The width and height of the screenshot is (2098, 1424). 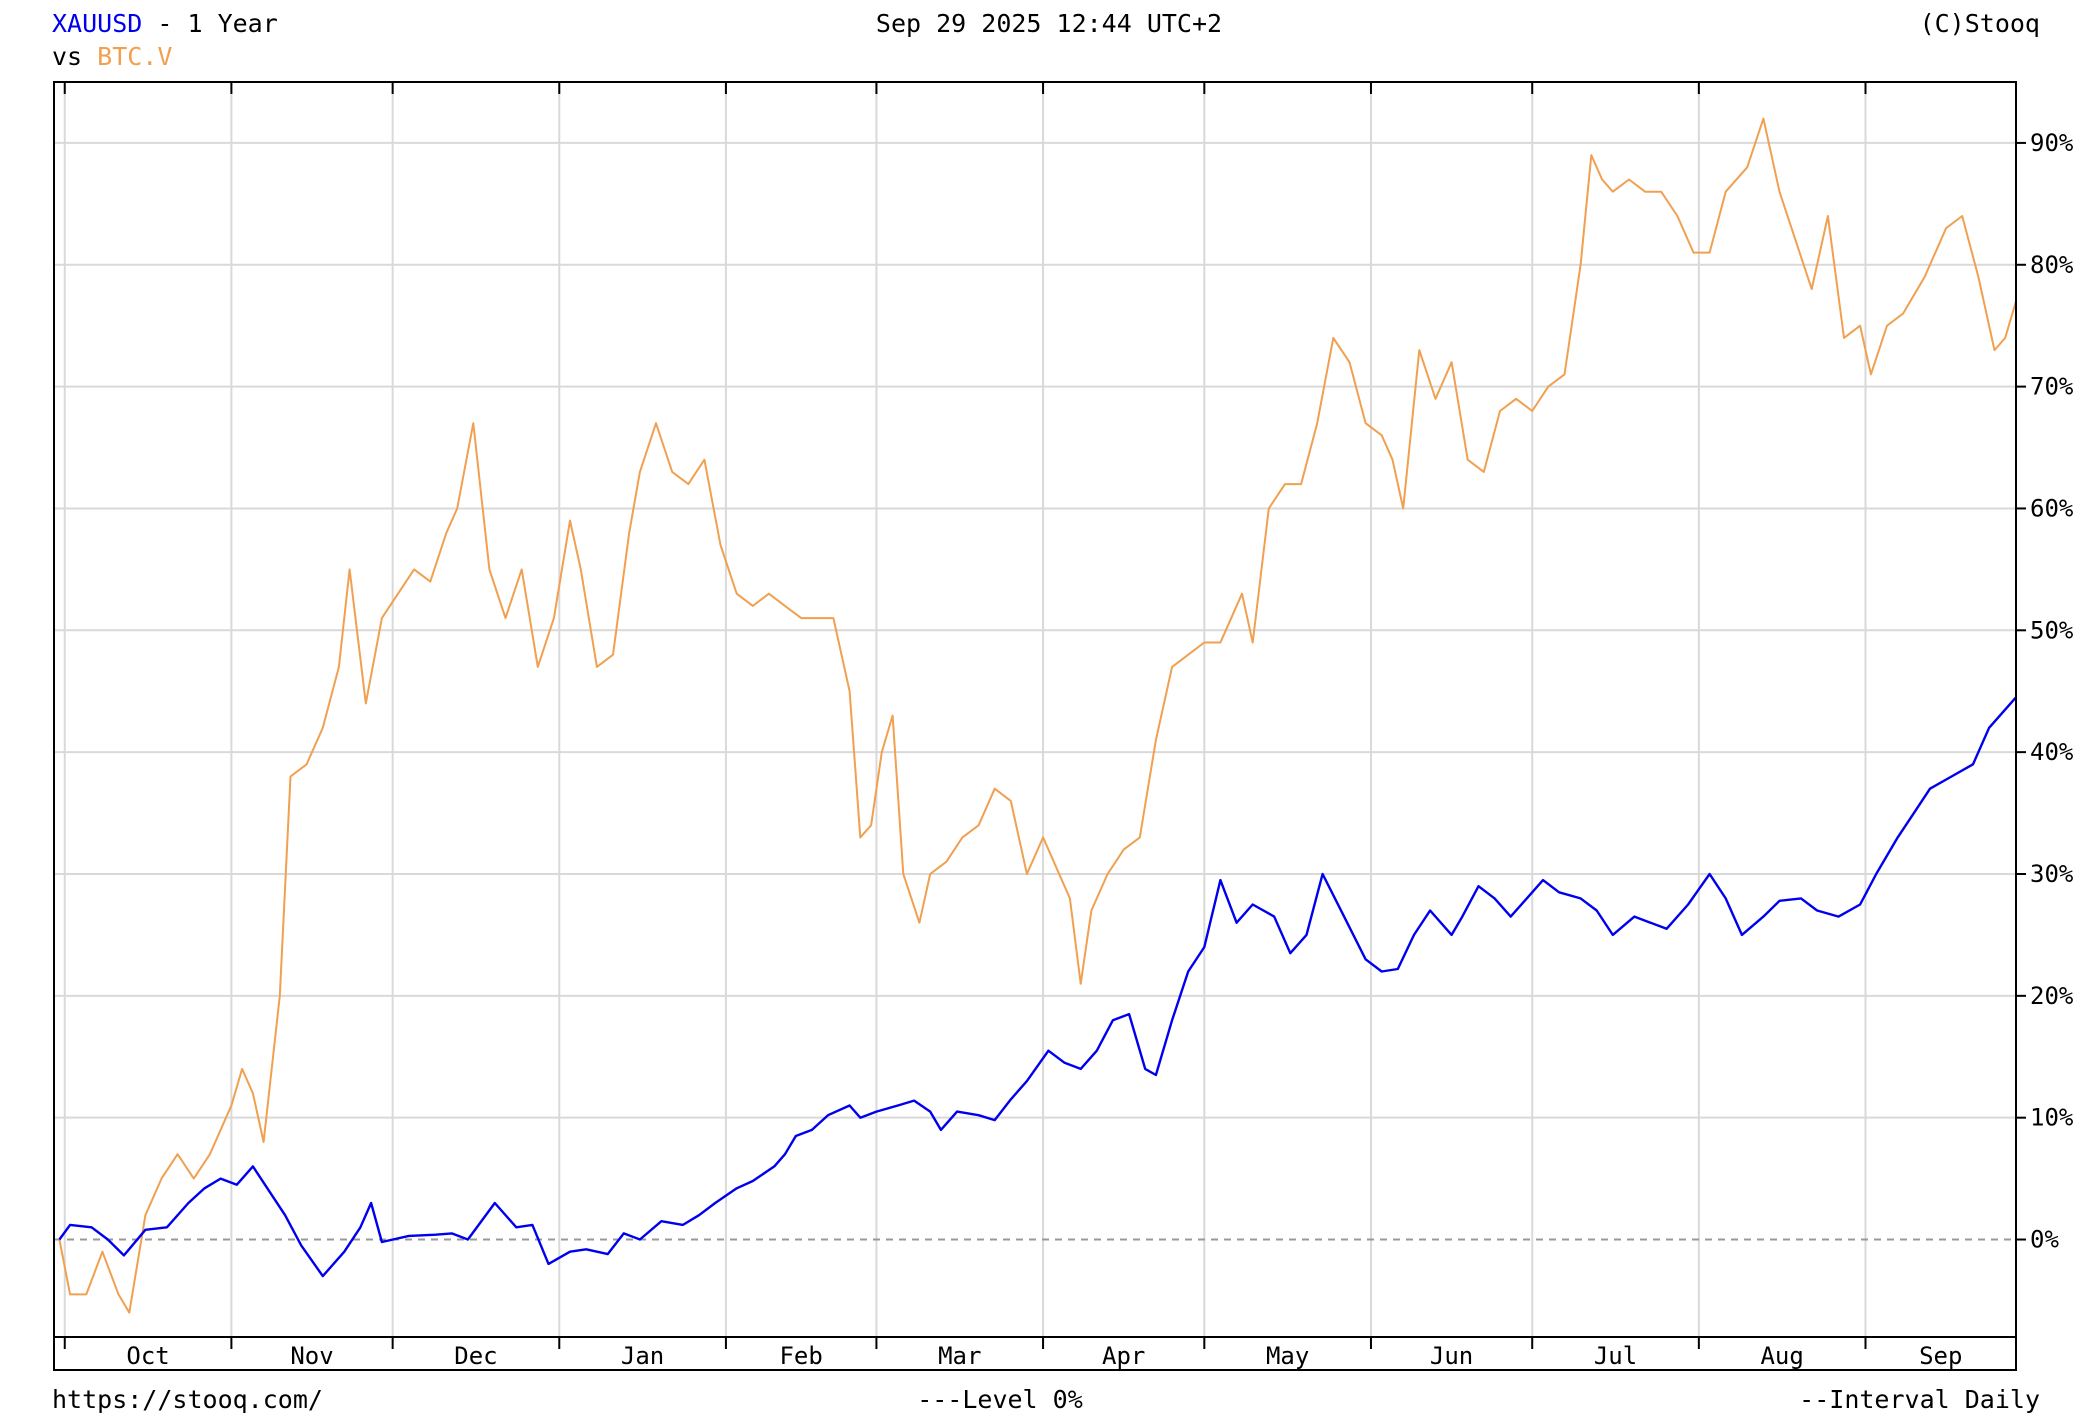 What do you see at coordinates (2052, 874) in the screenshot?
I see `y-tick-label: 30%` at bounding box center [2052, 874].